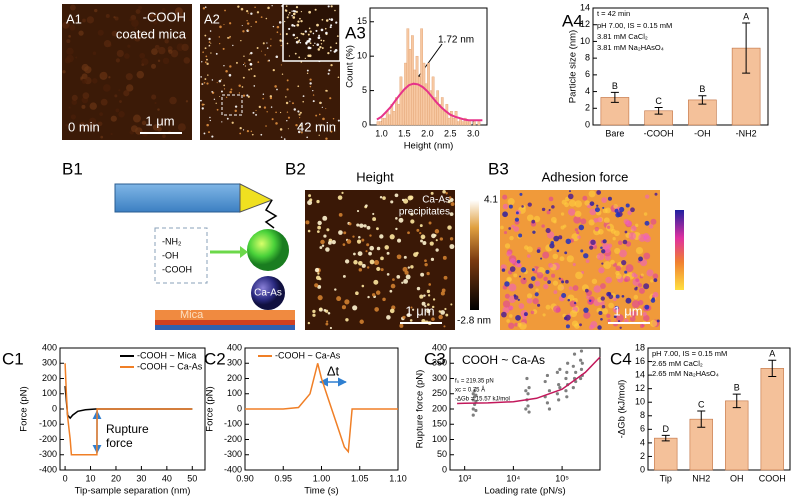 This screenshot has height=503, width=804. Describe the element at coordinates (587, 91) in the screenshot. I see `y-tick-label: 4` at that location.